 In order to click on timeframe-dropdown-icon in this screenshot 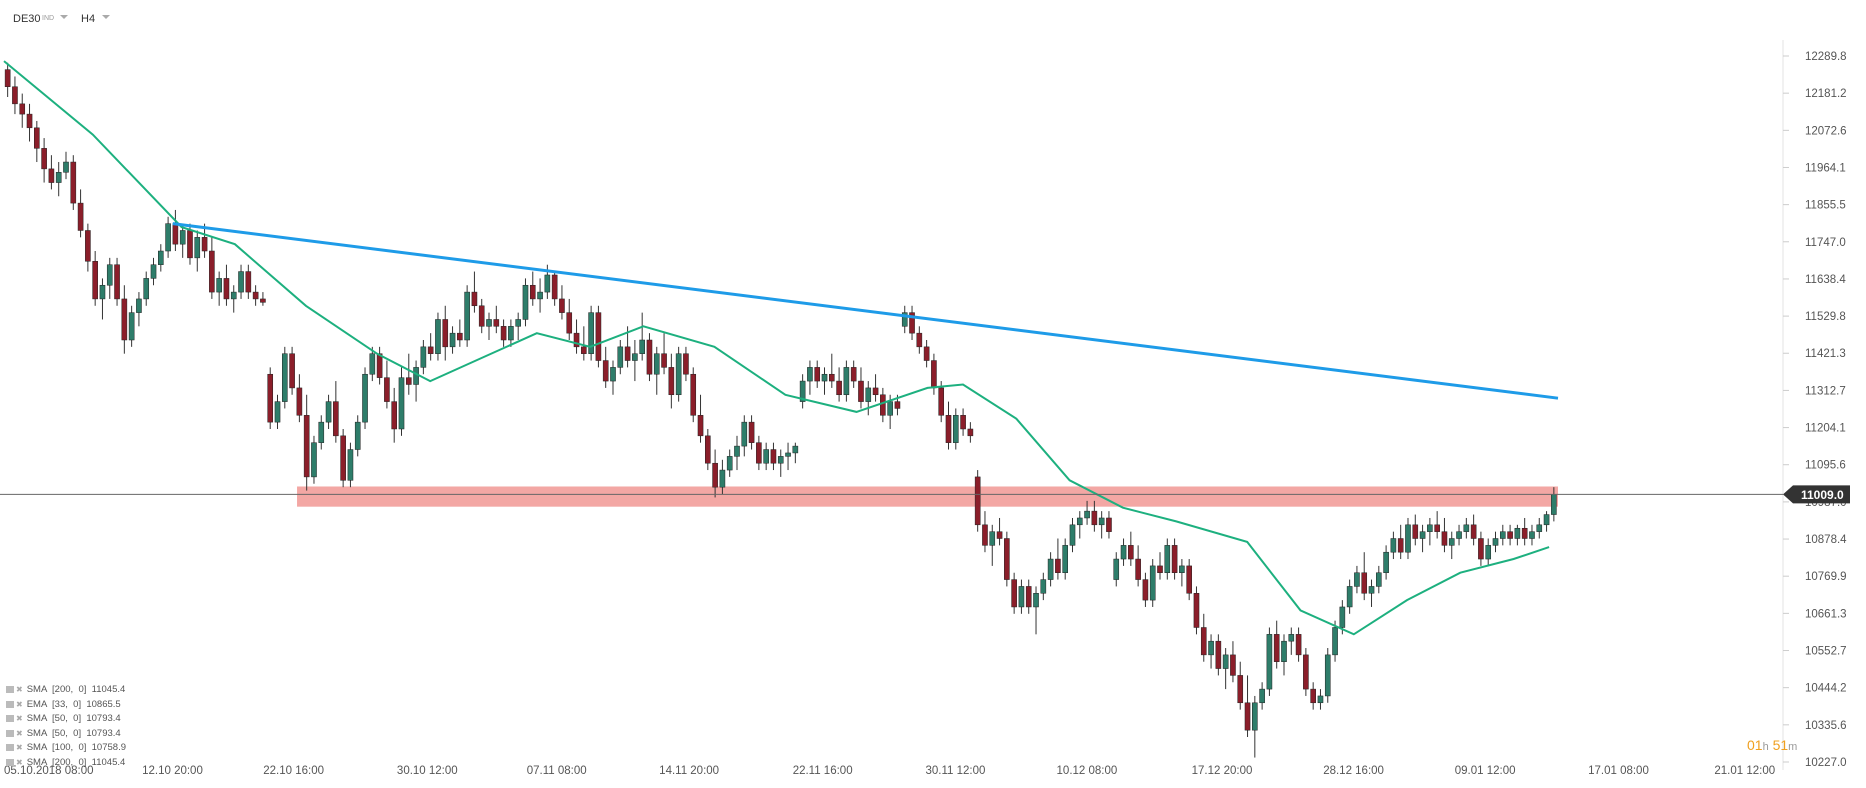, I will do `click(106, 17)`.